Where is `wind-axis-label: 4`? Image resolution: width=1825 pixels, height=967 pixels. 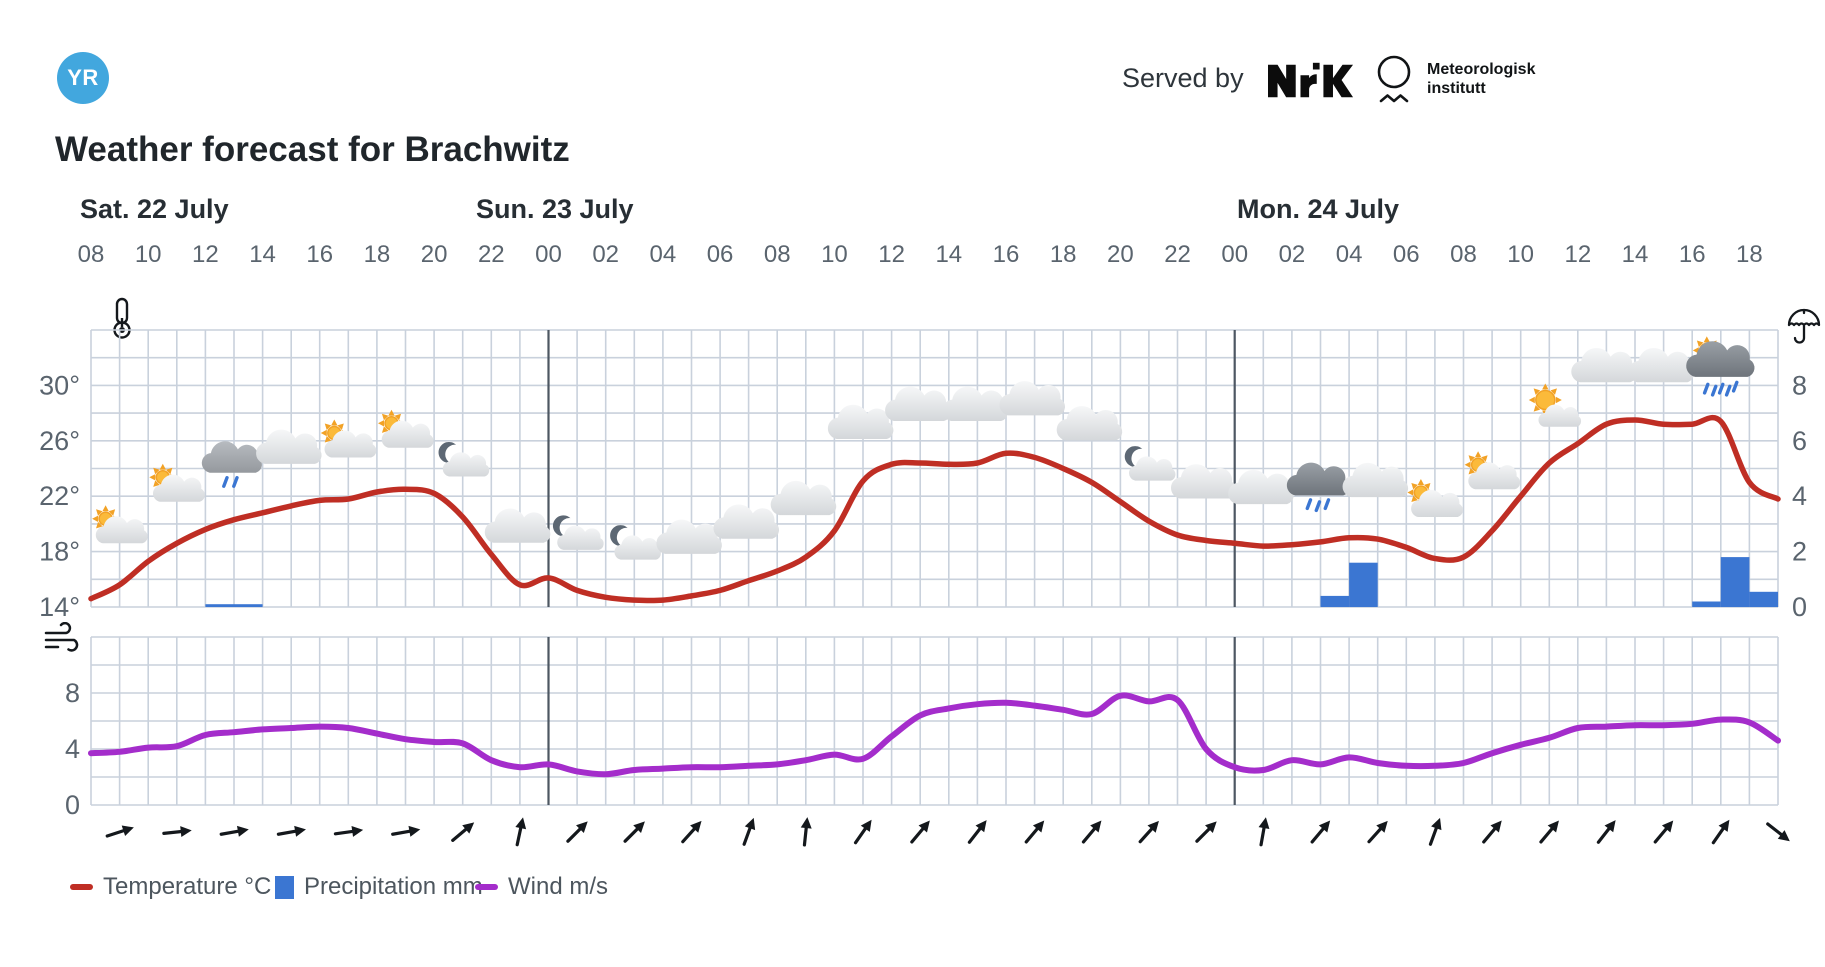 wind-axis-label: 4 is located at coordinates (72, 749).